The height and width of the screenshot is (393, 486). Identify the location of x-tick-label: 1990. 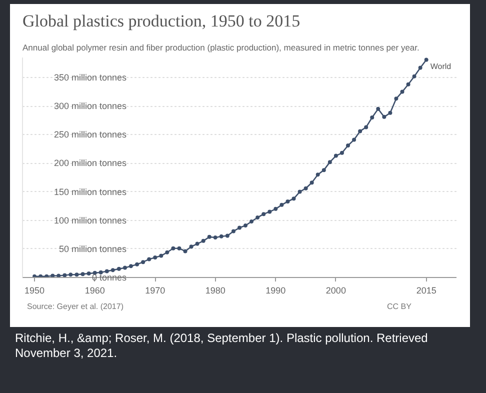
(276, 291).